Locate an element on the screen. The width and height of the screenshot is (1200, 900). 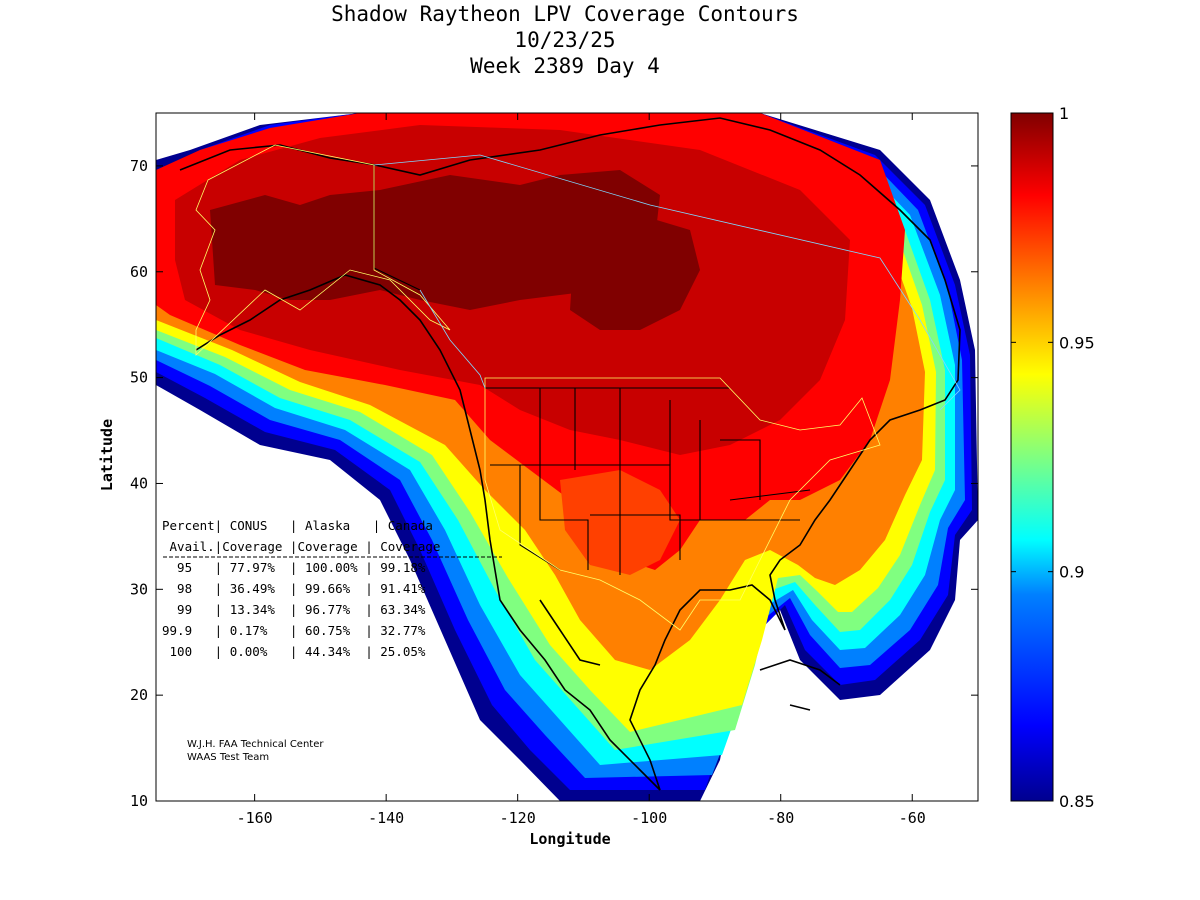
x-tick-label: -60 is located at coordinates (912, 818).